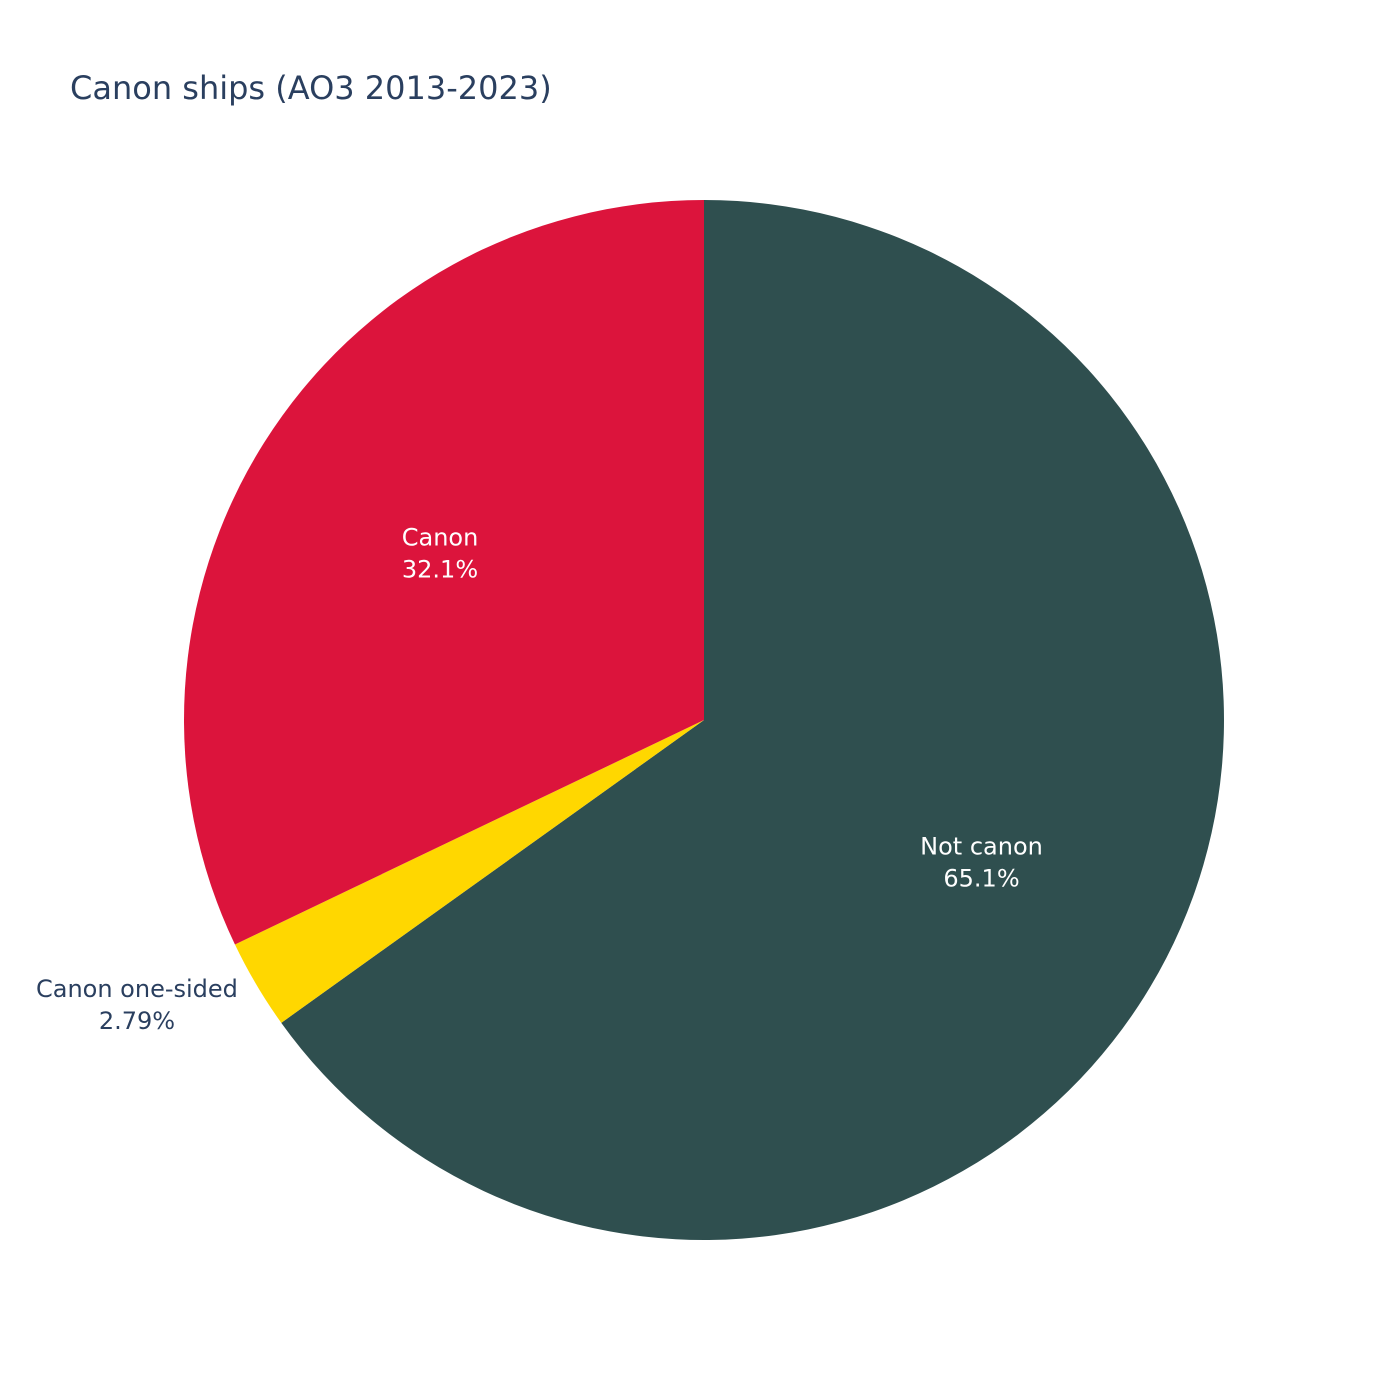 The image size is (1400, 1400). I want to click on slice-label-name: Not canon, so click(981, 847).